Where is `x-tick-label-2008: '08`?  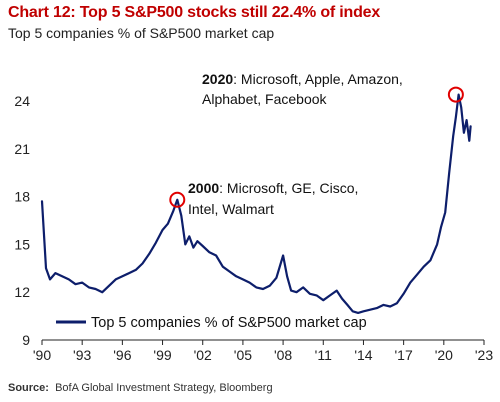 x-tick-label-2008: '08 is located at coordinates (283, 355).